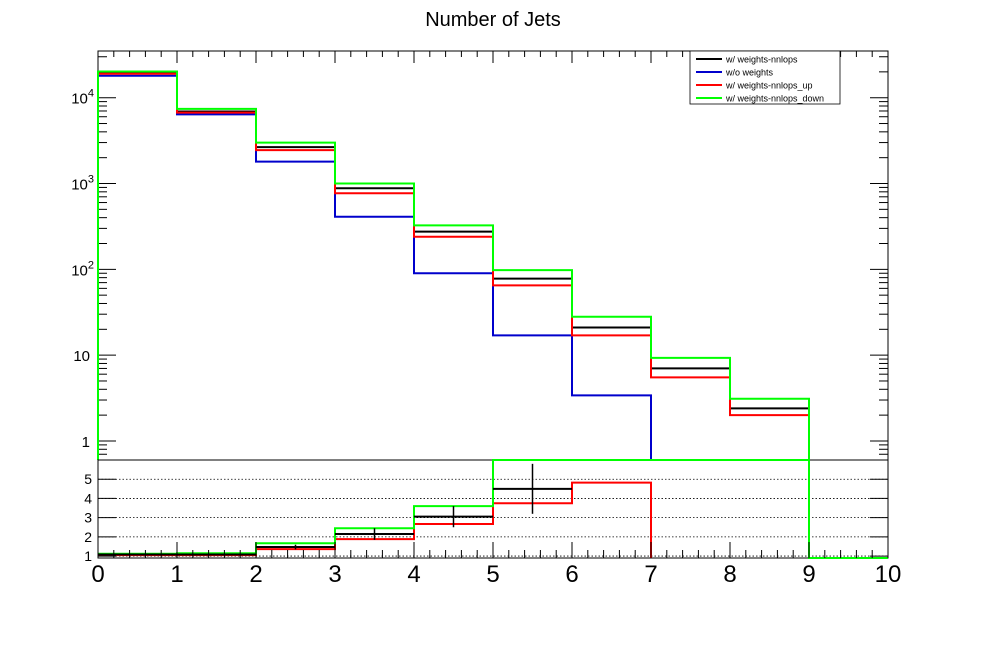 The width and height of the screenshot is (987, 658). I want to click on x-tick-label: 7, so click(650, 574).